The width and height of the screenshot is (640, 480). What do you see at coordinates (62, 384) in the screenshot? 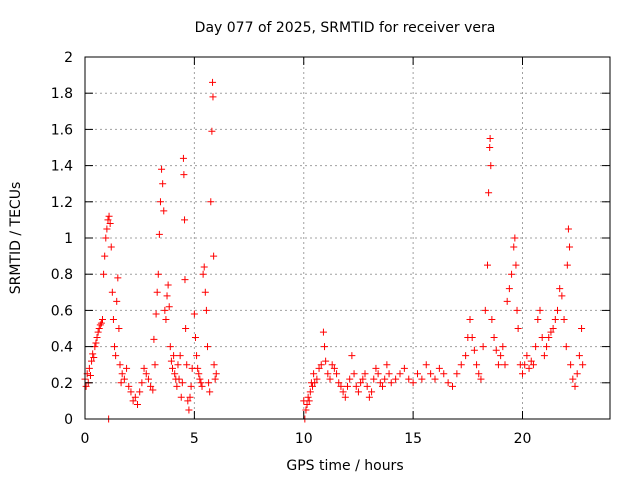
I see `y-tick-label: 0.2` at bounding box center [62, 384].